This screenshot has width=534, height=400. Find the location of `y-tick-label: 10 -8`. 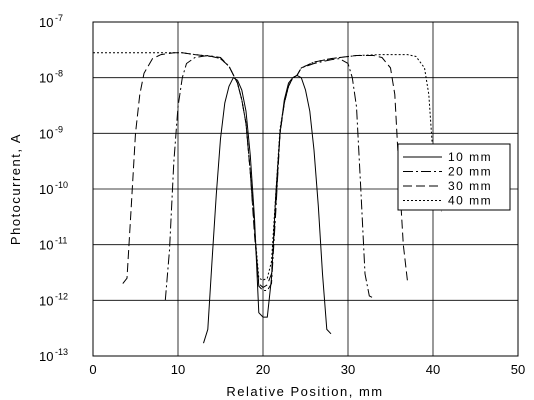

y-tick-label: 10 -8 is located at coordinates (51, 77).